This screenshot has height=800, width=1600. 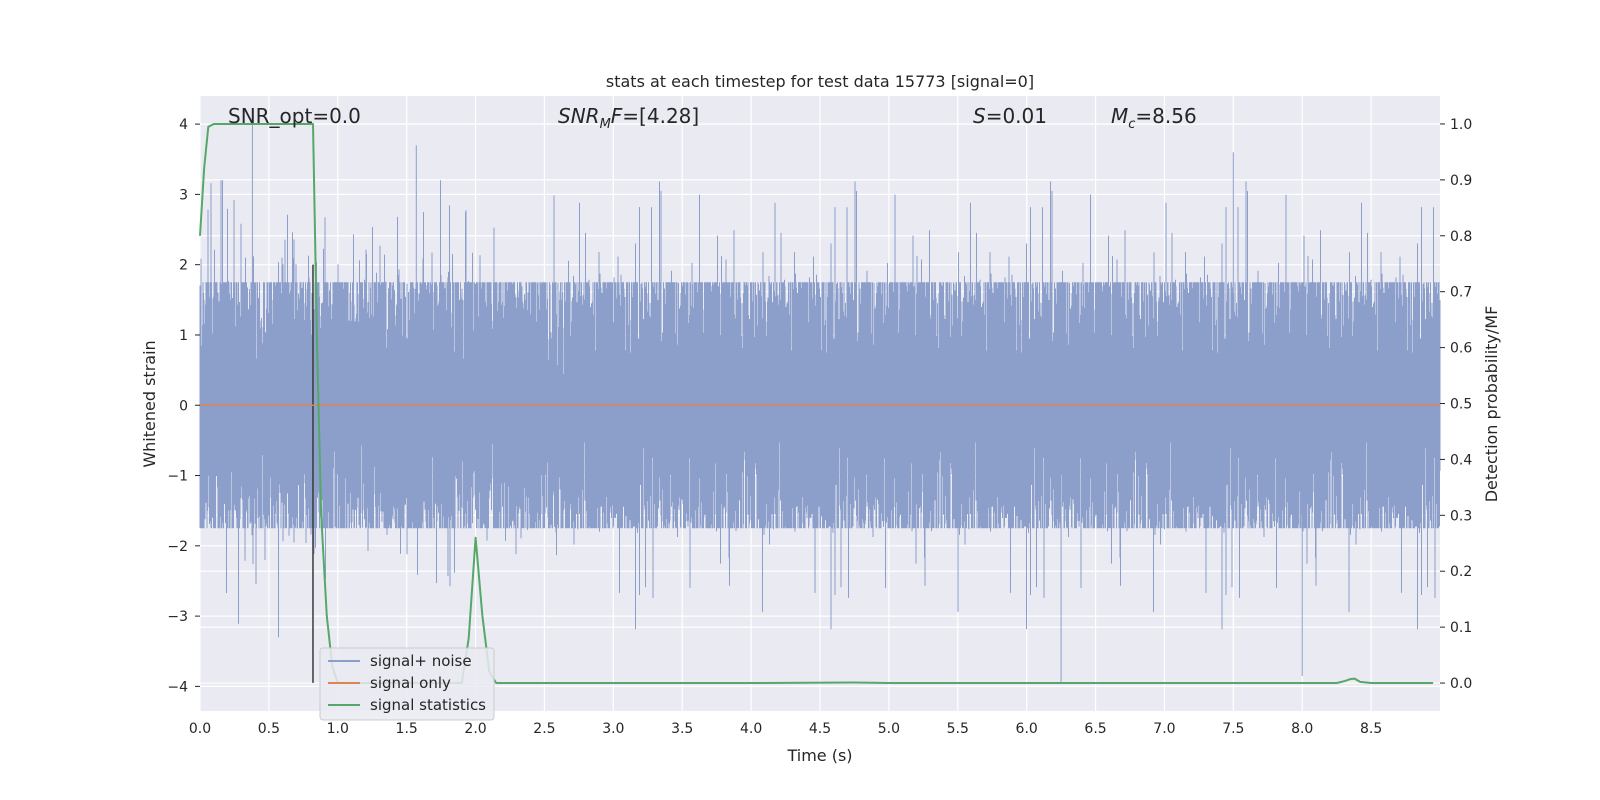 What do you see at coordinates (1371, 729) in the screenshot?
I see `x-tick-label: 8.5` at bounding box center [1371, 729].